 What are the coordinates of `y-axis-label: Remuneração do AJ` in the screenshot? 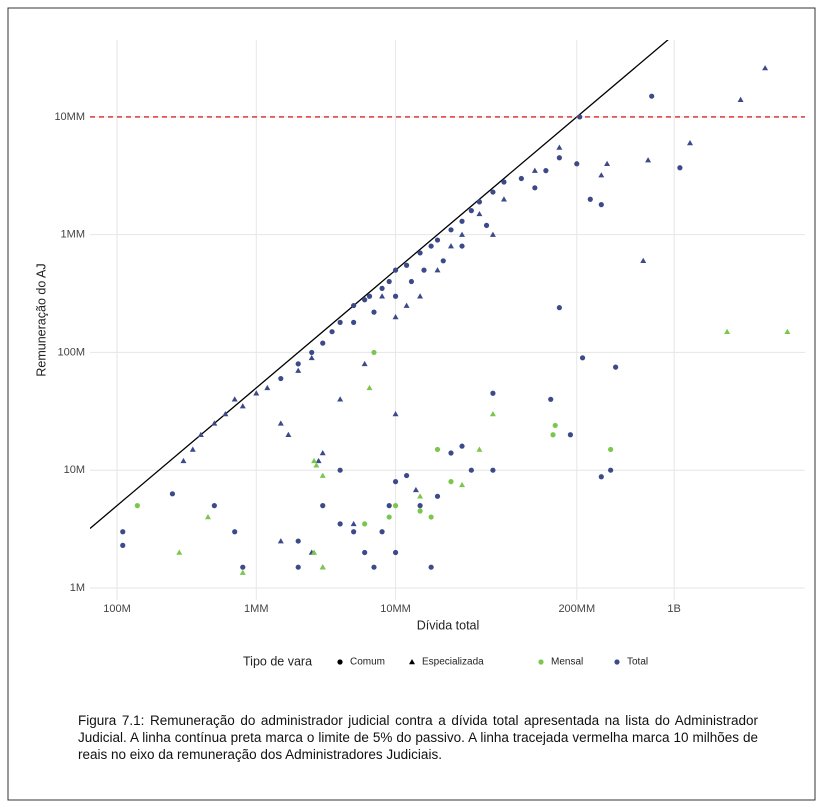 It's located at (41, 319).